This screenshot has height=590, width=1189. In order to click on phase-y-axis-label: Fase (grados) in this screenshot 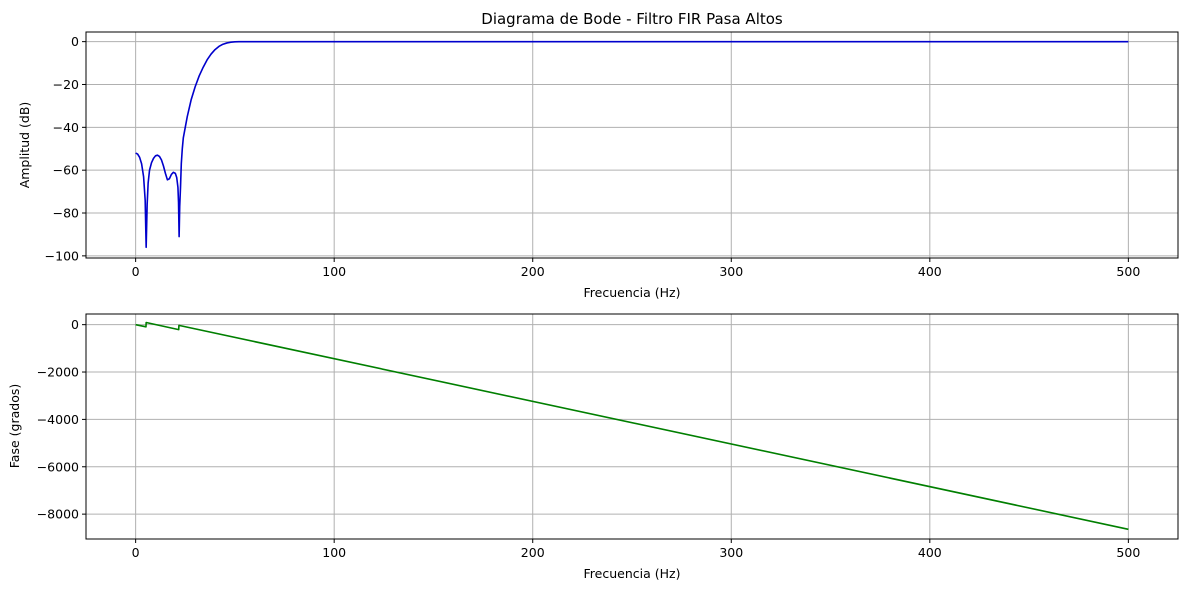, I will do `click(14, 426)`.